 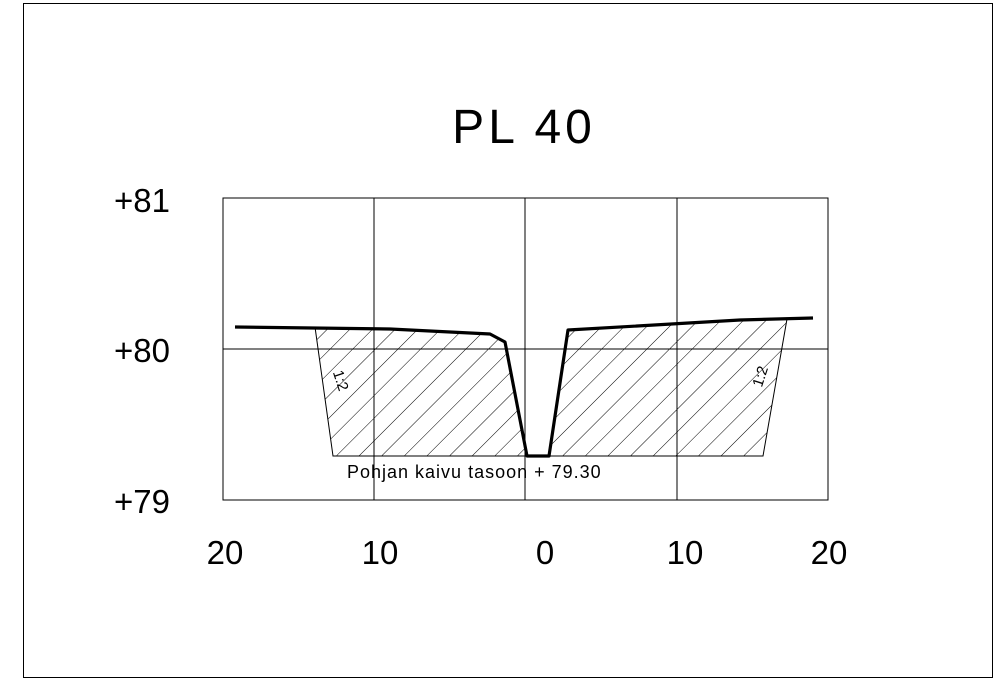 I want to click on x-label-10-left: 10, so click(x=380, y=552).